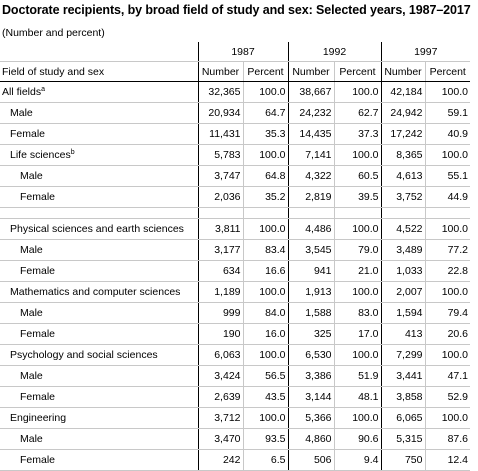 The height and width of the screenshot is (471, 478). I want to click on number-cell: 3,811, so click(220, 229).